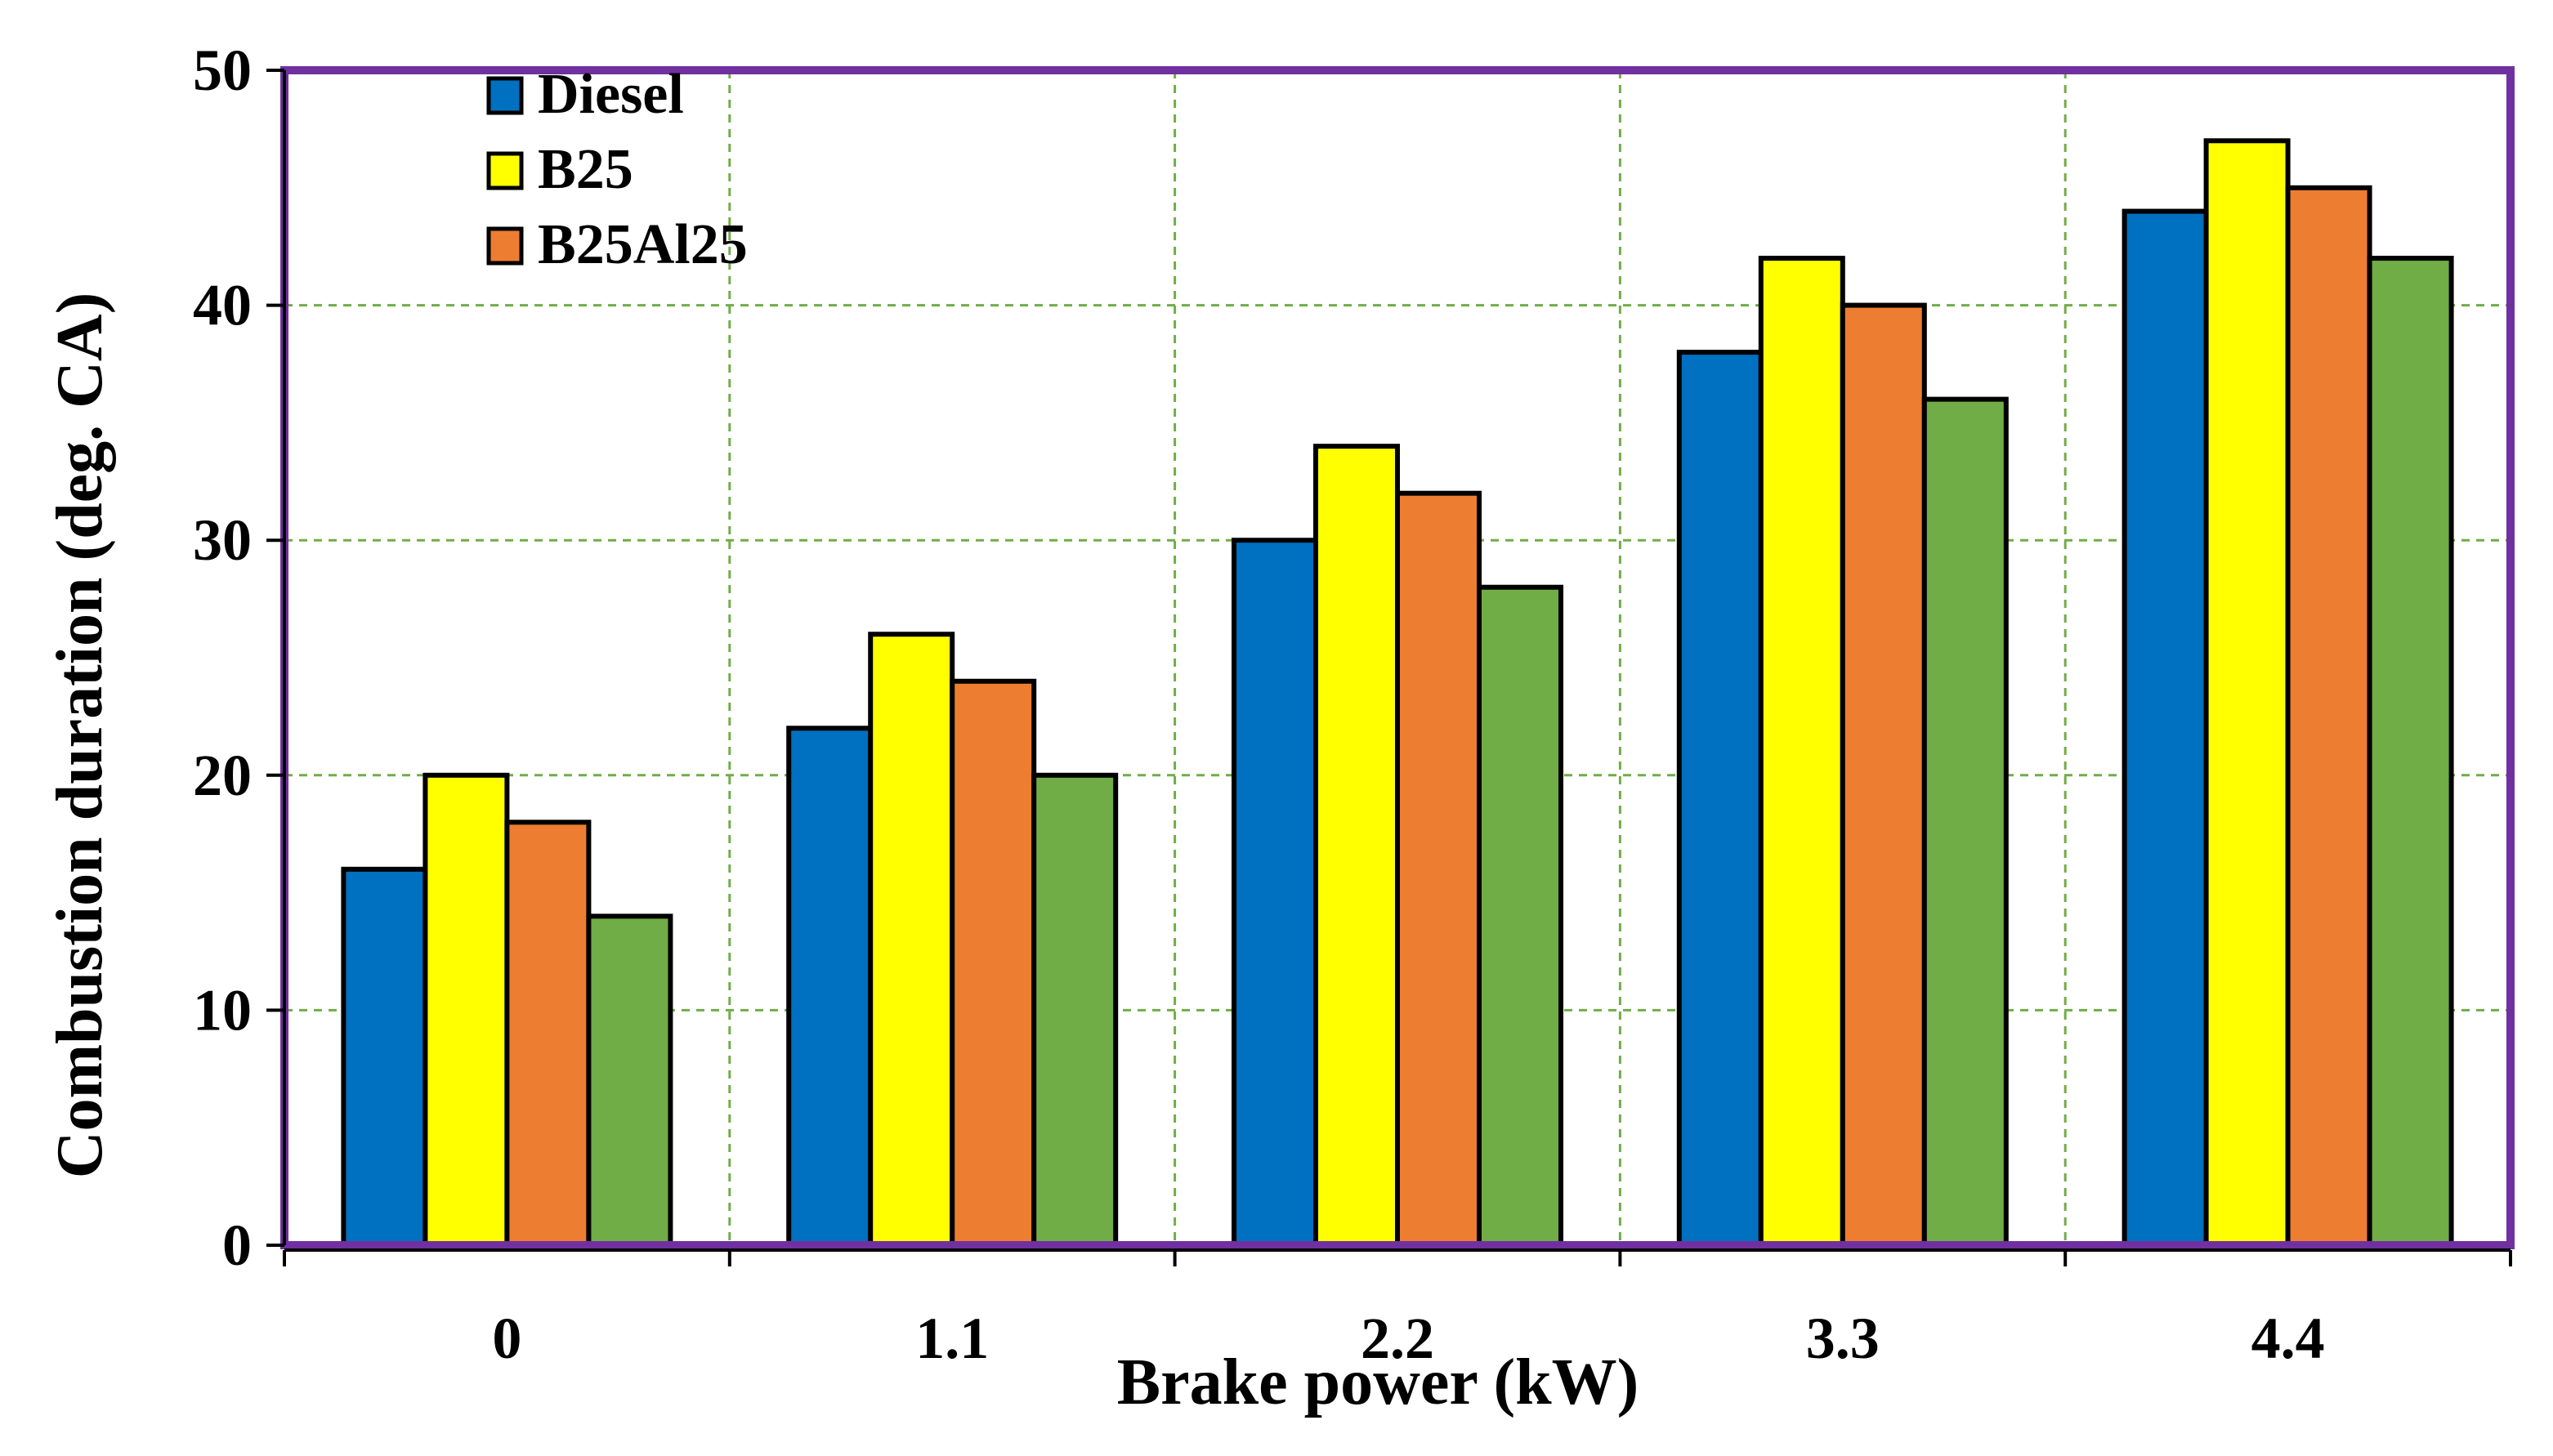 The height and width of the screenshot is (1456, 2553). I want to click on legend-label-1: B25, so click(585, 169).